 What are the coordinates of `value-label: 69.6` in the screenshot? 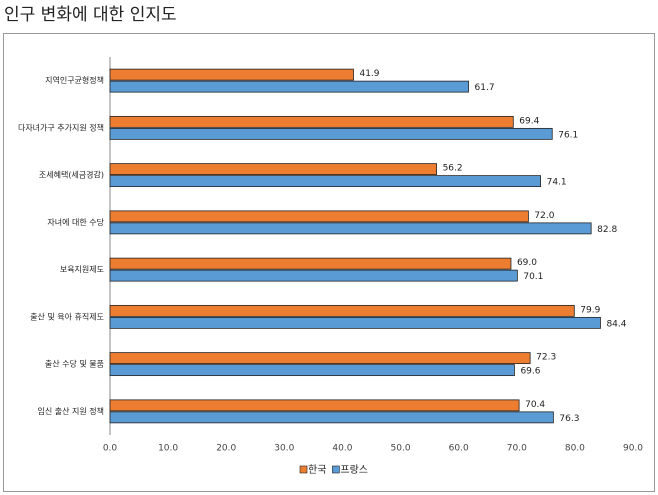 It's located at (530, 372).